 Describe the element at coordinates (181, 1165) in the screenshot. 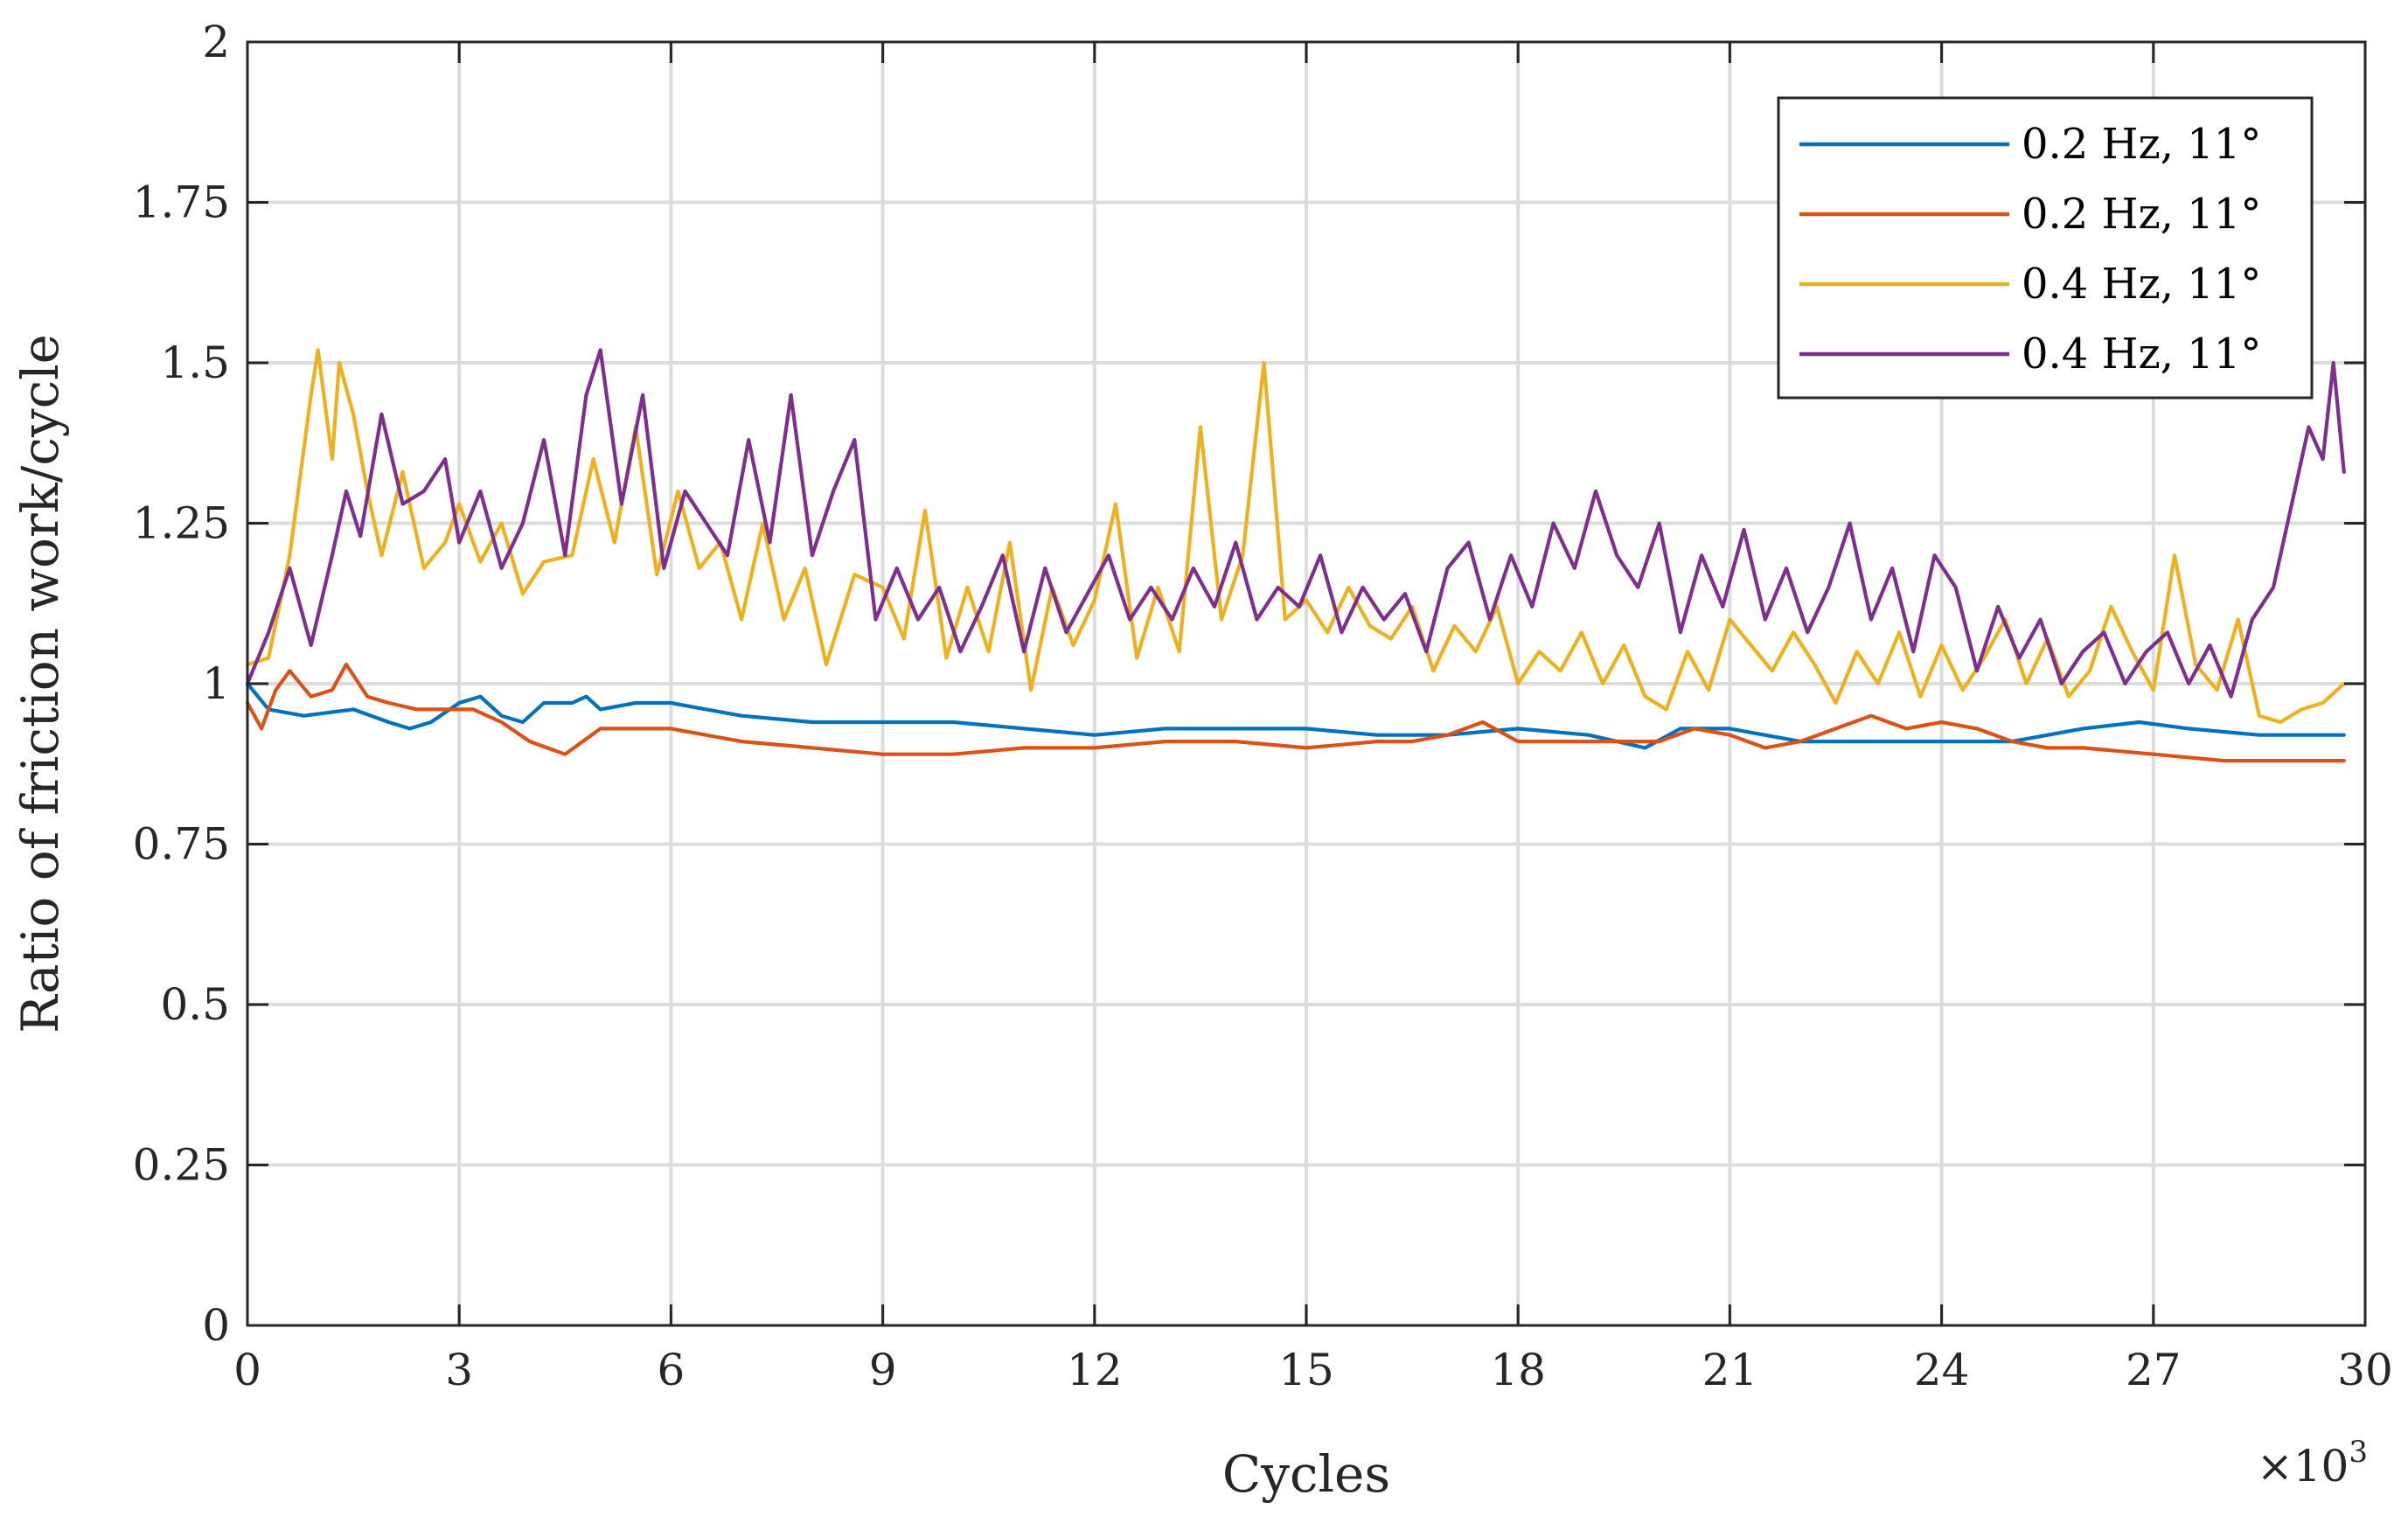

I see `y-tick-label: 0.25` at that location.